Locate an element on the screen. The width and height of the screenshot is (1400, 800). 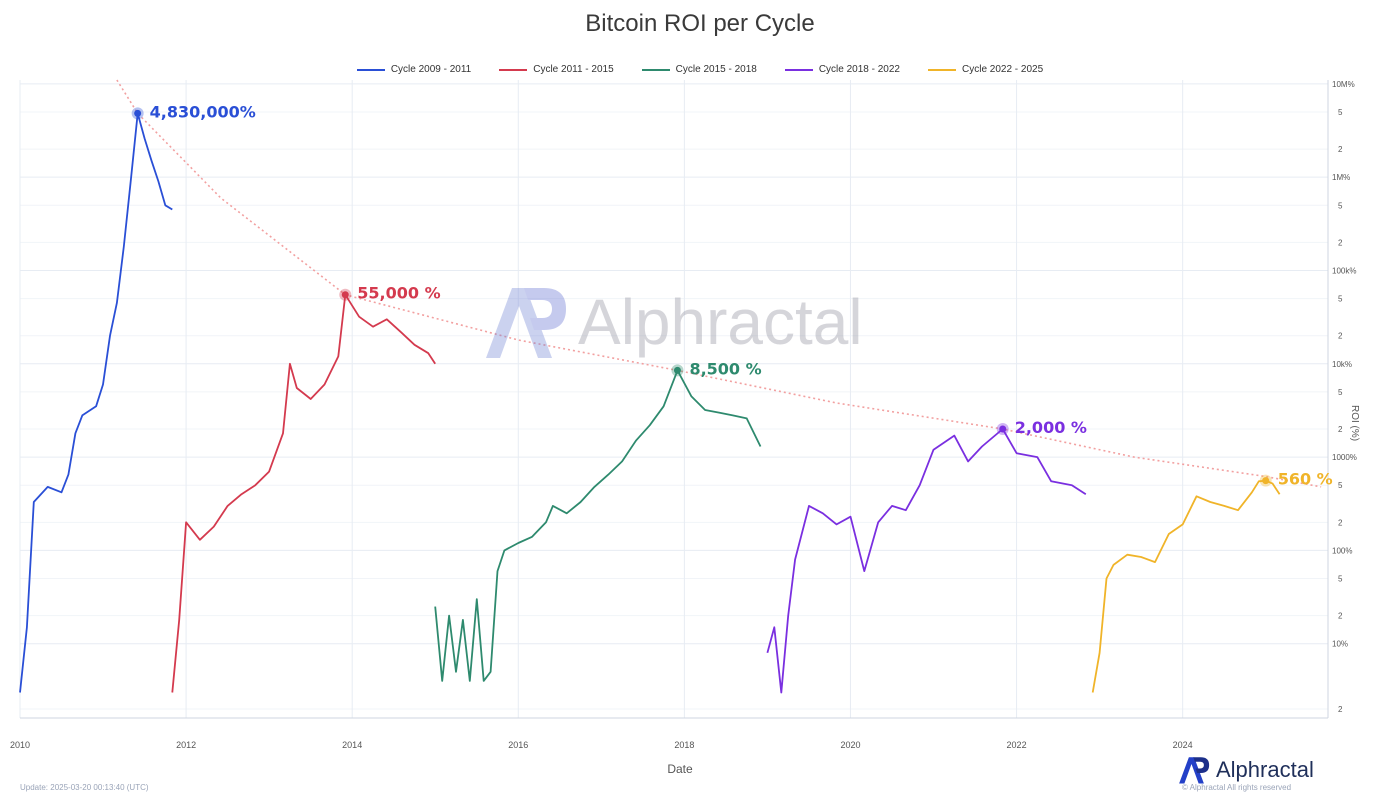
y-tick-label: 1000% is located at coordinates (1344, 457).